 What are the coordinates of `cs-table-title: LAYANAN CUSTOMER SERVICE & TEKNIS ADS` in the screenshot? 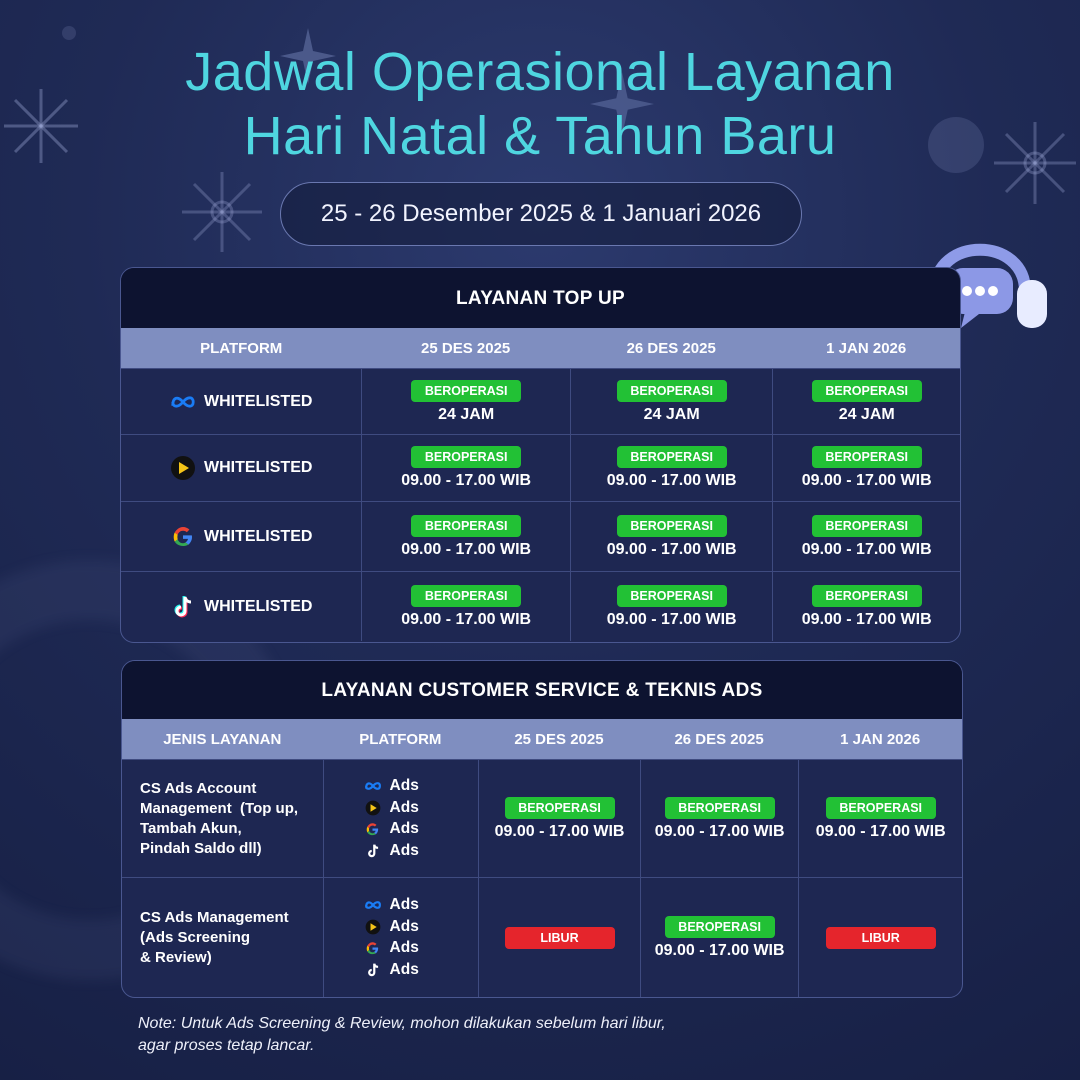 It's located at (542, 690).